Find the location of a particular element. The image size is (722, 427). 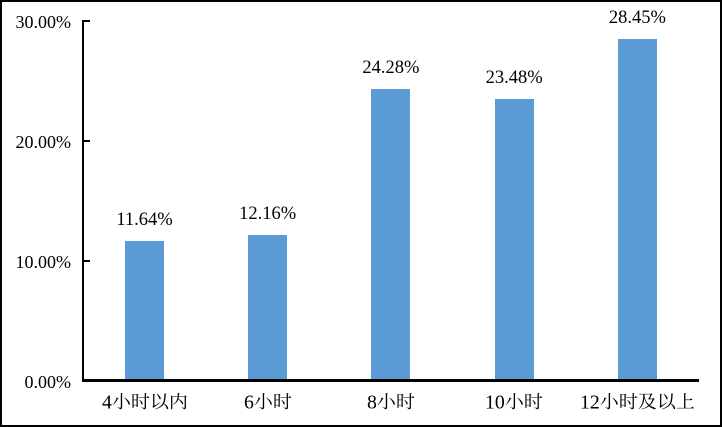

svg-text: 10 is located at coordinates (495, 403).